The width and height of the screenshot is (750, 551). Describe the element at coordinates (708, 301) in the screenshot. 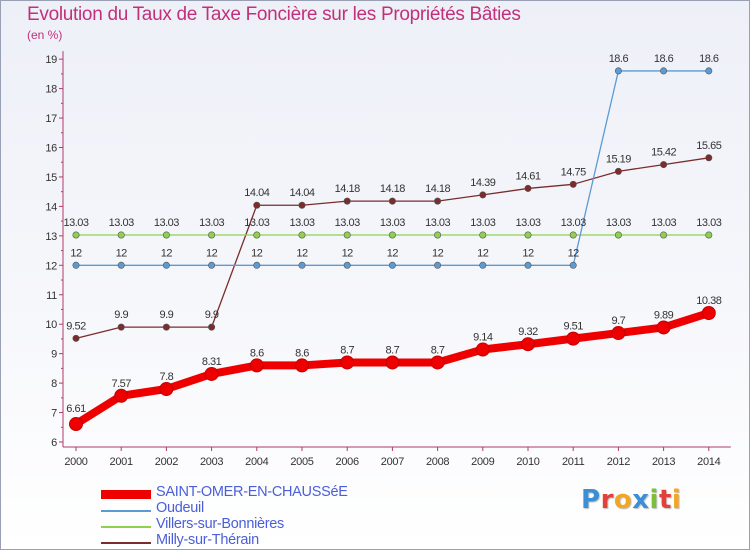

I see `data-label-saint-omer: 10.38` at that location.